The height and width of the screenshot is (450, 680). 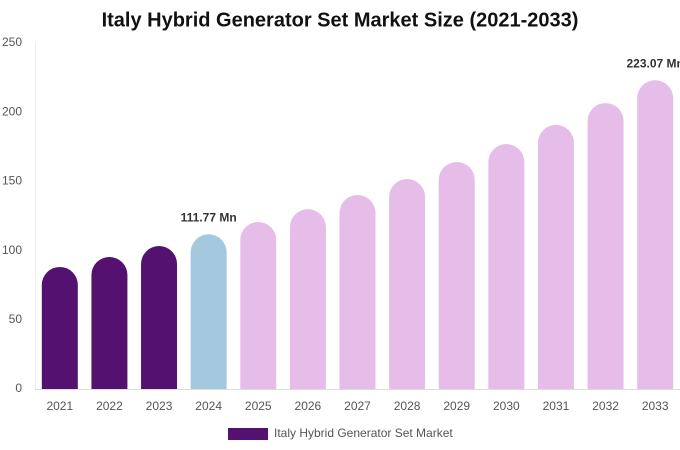 I want to click on x-tick-label: 2025, so click(x=258, y=406).